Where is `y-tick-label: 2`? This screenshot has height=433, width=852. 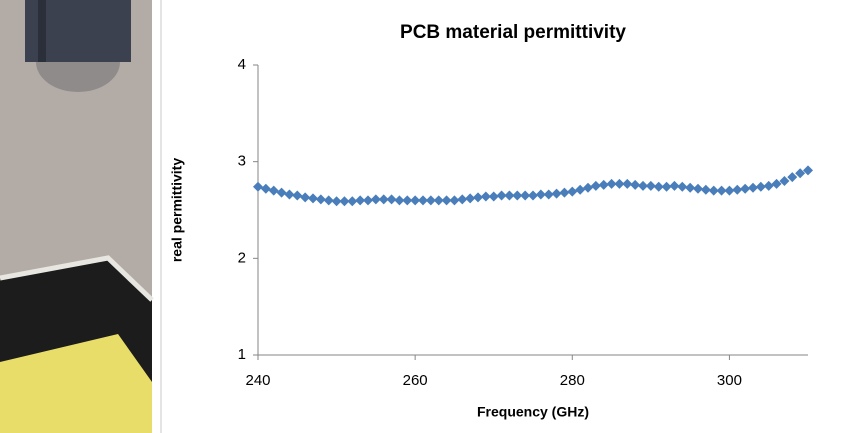 y-tick-label: 2 is located at coordinates (242, 257).